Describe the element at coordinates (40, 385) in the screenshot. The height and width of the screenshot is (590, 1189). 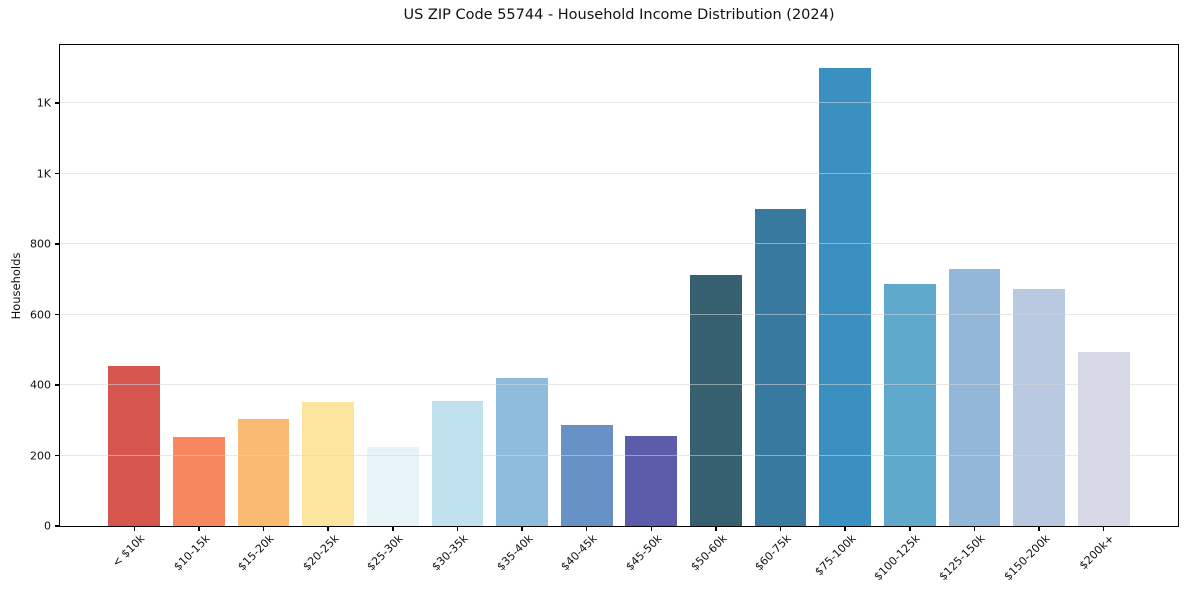
I see `y-tick-label: 400` at that location.